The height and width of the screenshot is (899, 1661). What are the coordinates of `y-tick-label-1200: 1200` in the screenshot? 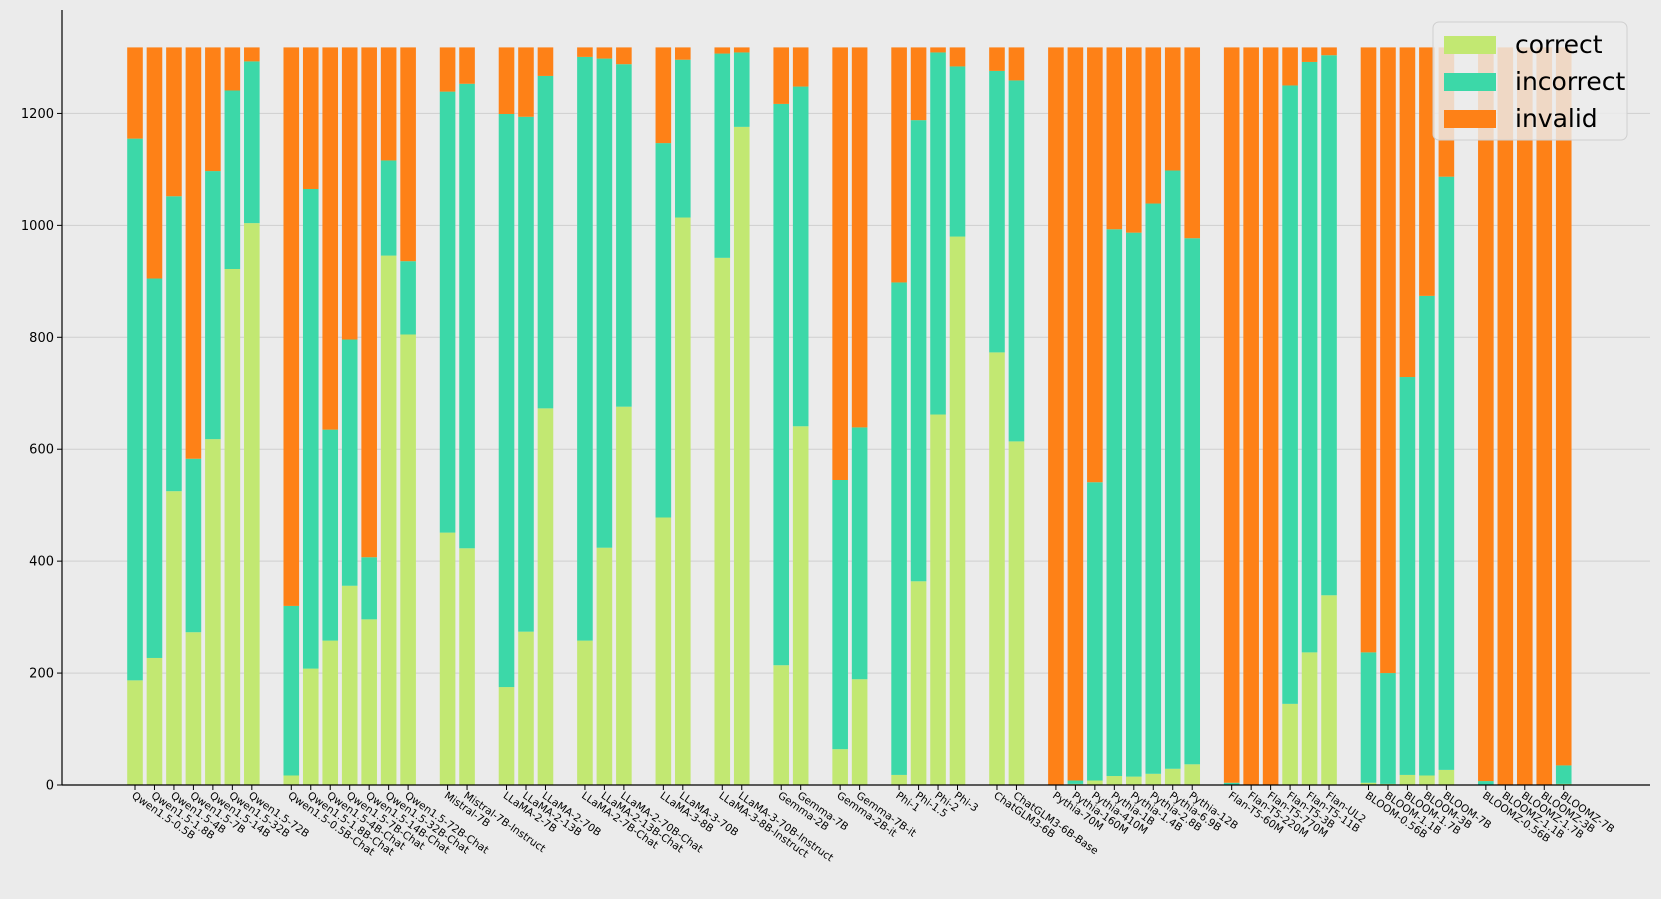 It's located at (37, 114).